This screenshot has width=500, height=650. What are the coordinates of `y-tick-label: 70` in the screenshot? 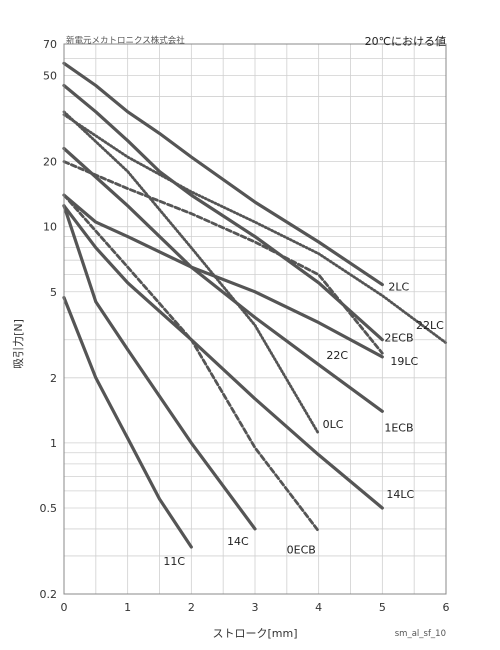 It's located at (50, 44).